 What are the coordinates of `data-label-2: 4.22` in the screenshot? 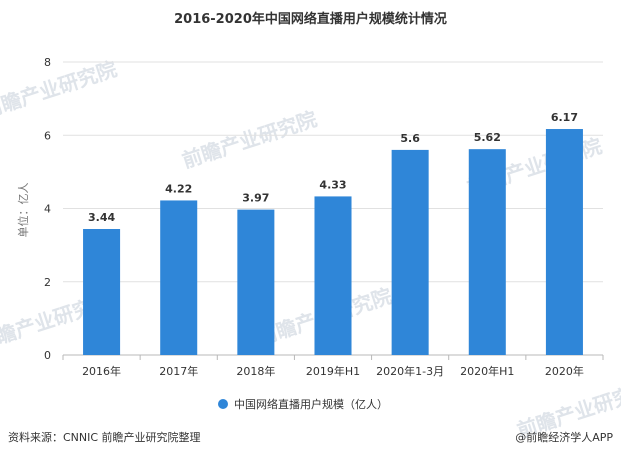 It's located at (178, 188).